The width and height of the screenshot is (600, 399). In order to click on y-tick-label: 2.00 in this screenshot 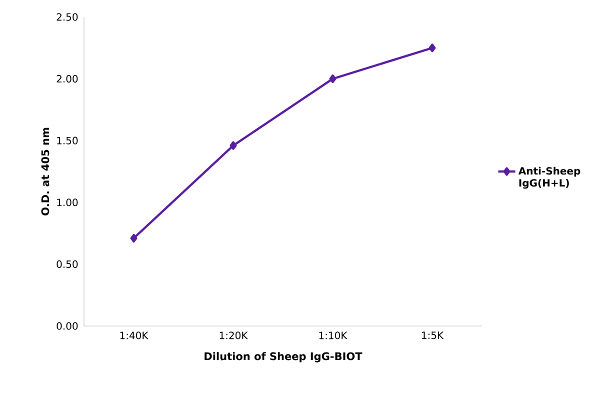, I will do `click(67, 79)`.